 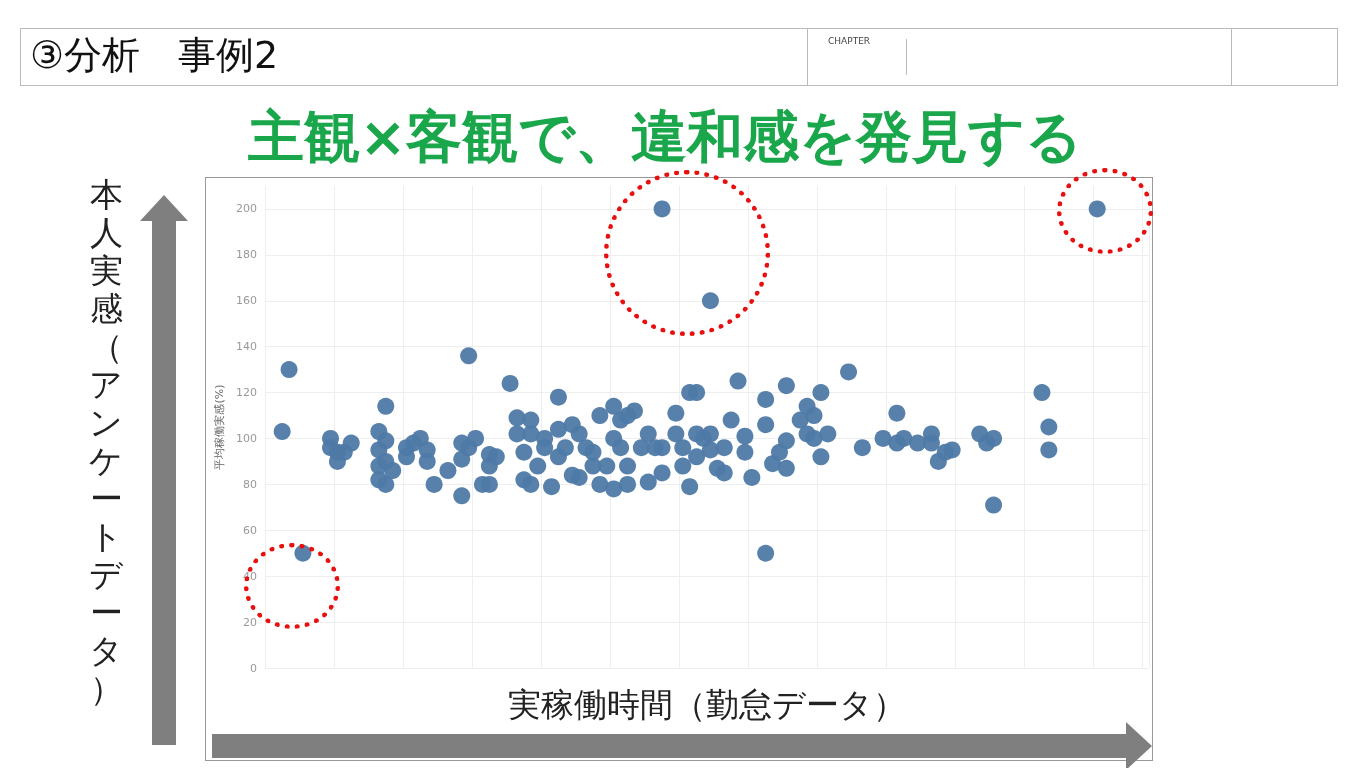 I want to click on y-tick-label: 20, so click(x=249, y=622).